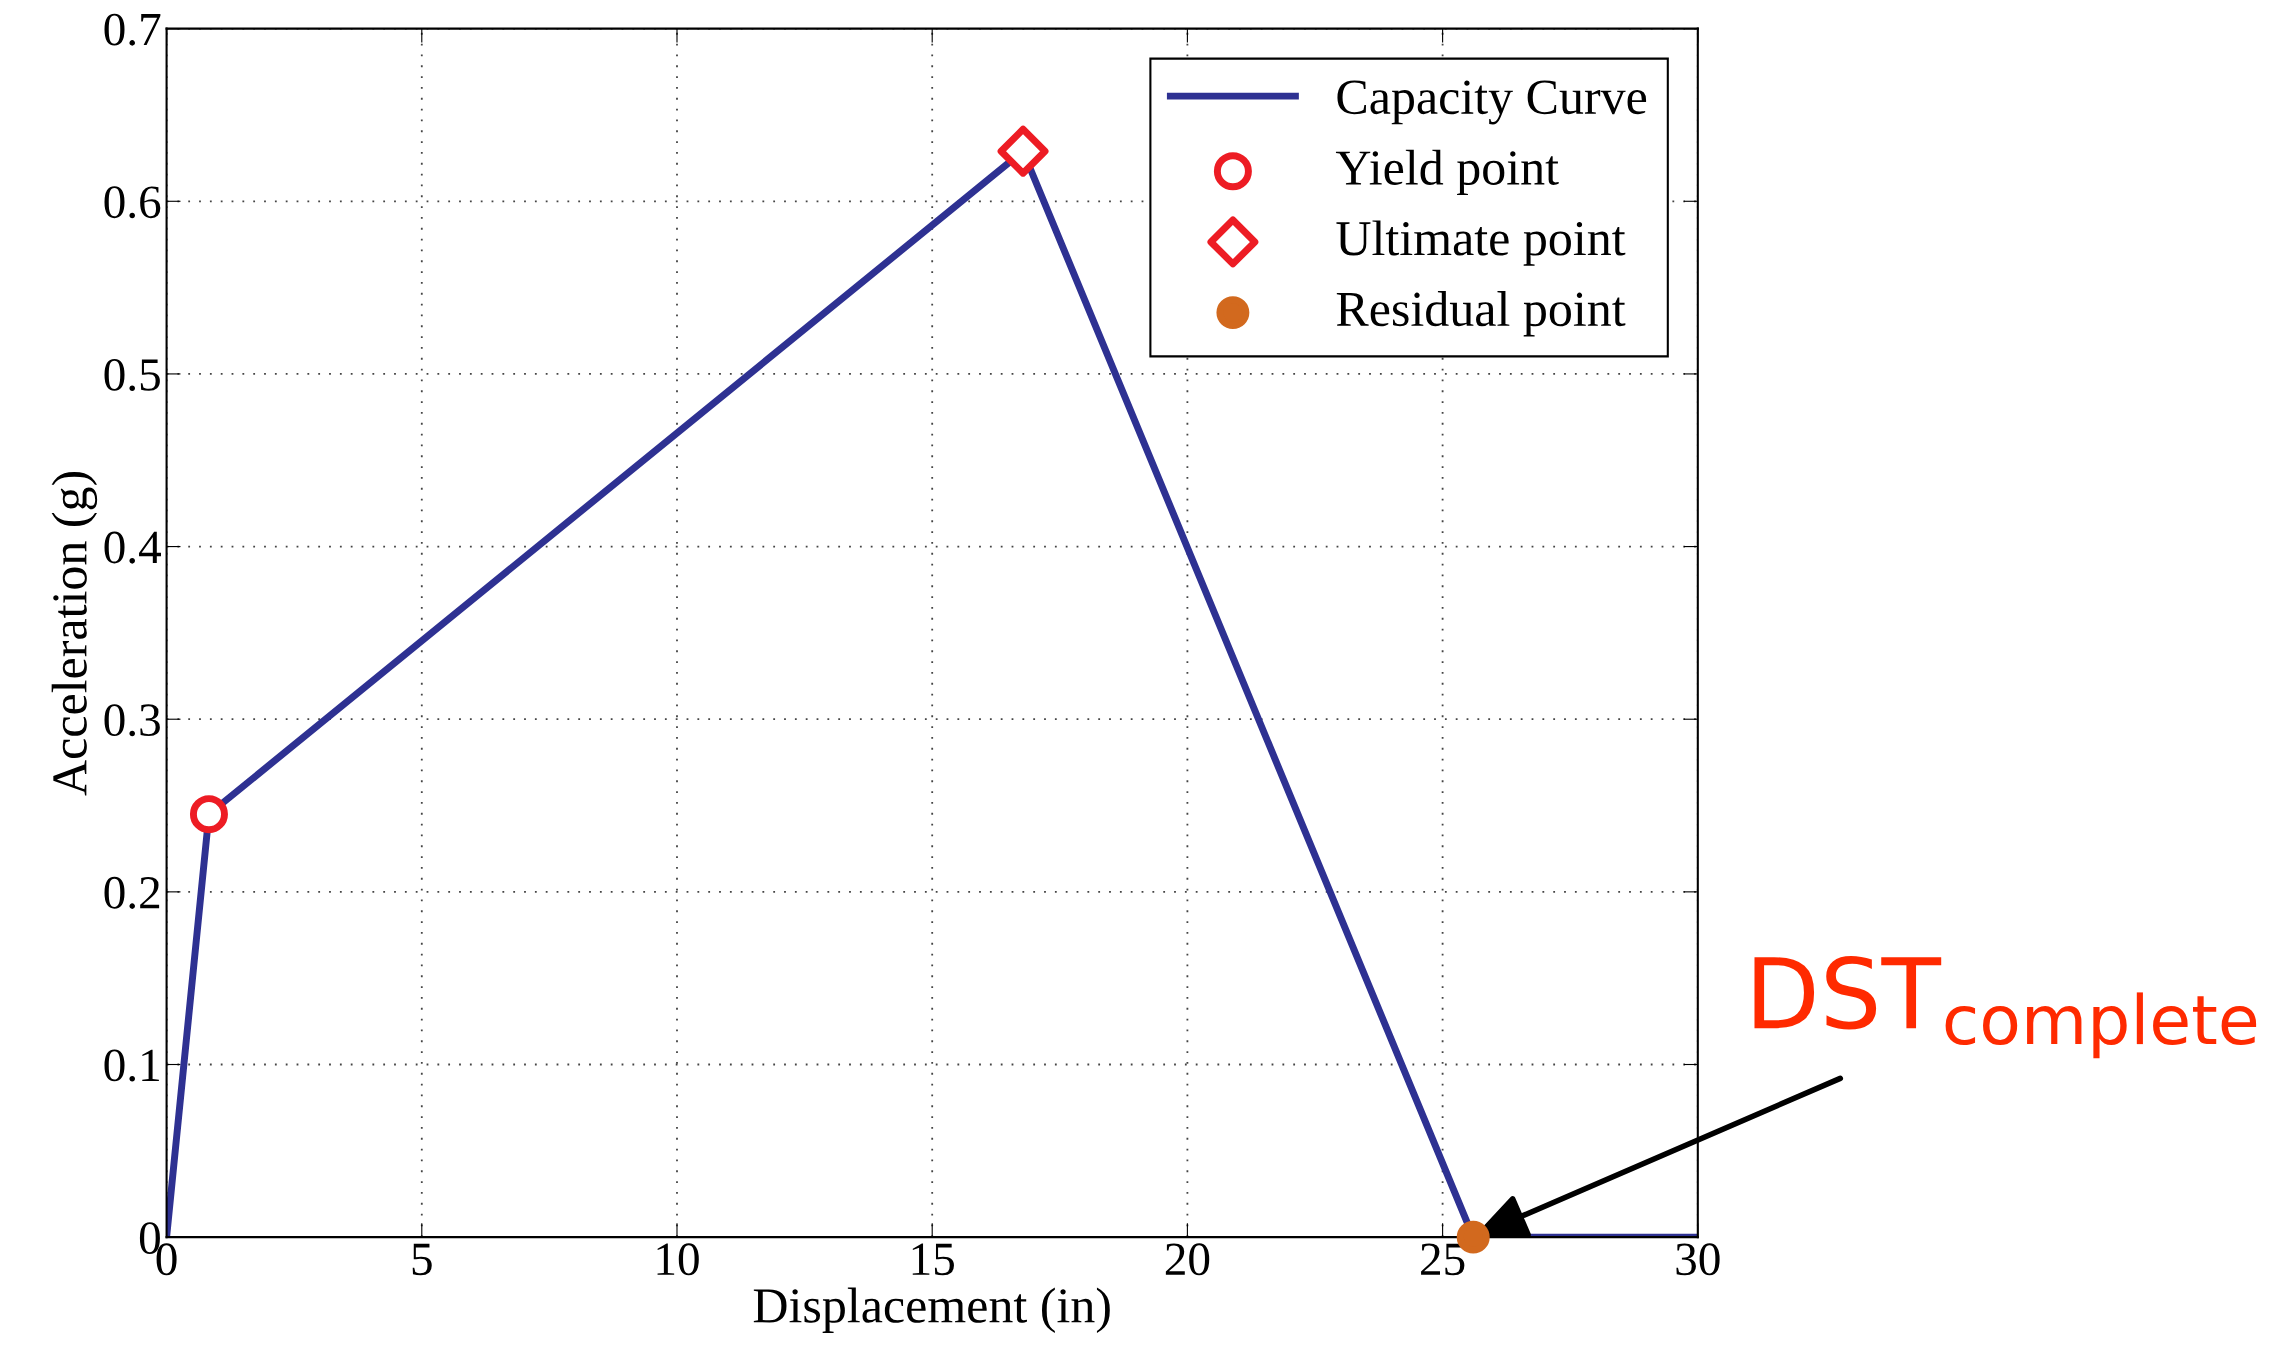 The height and width of the screenshot is (1364, 2282). What do you see at coordinates (1698, 1259) in the screenshot?
I see `x-tick-label: 30` at bounding box center [1698, 1259].